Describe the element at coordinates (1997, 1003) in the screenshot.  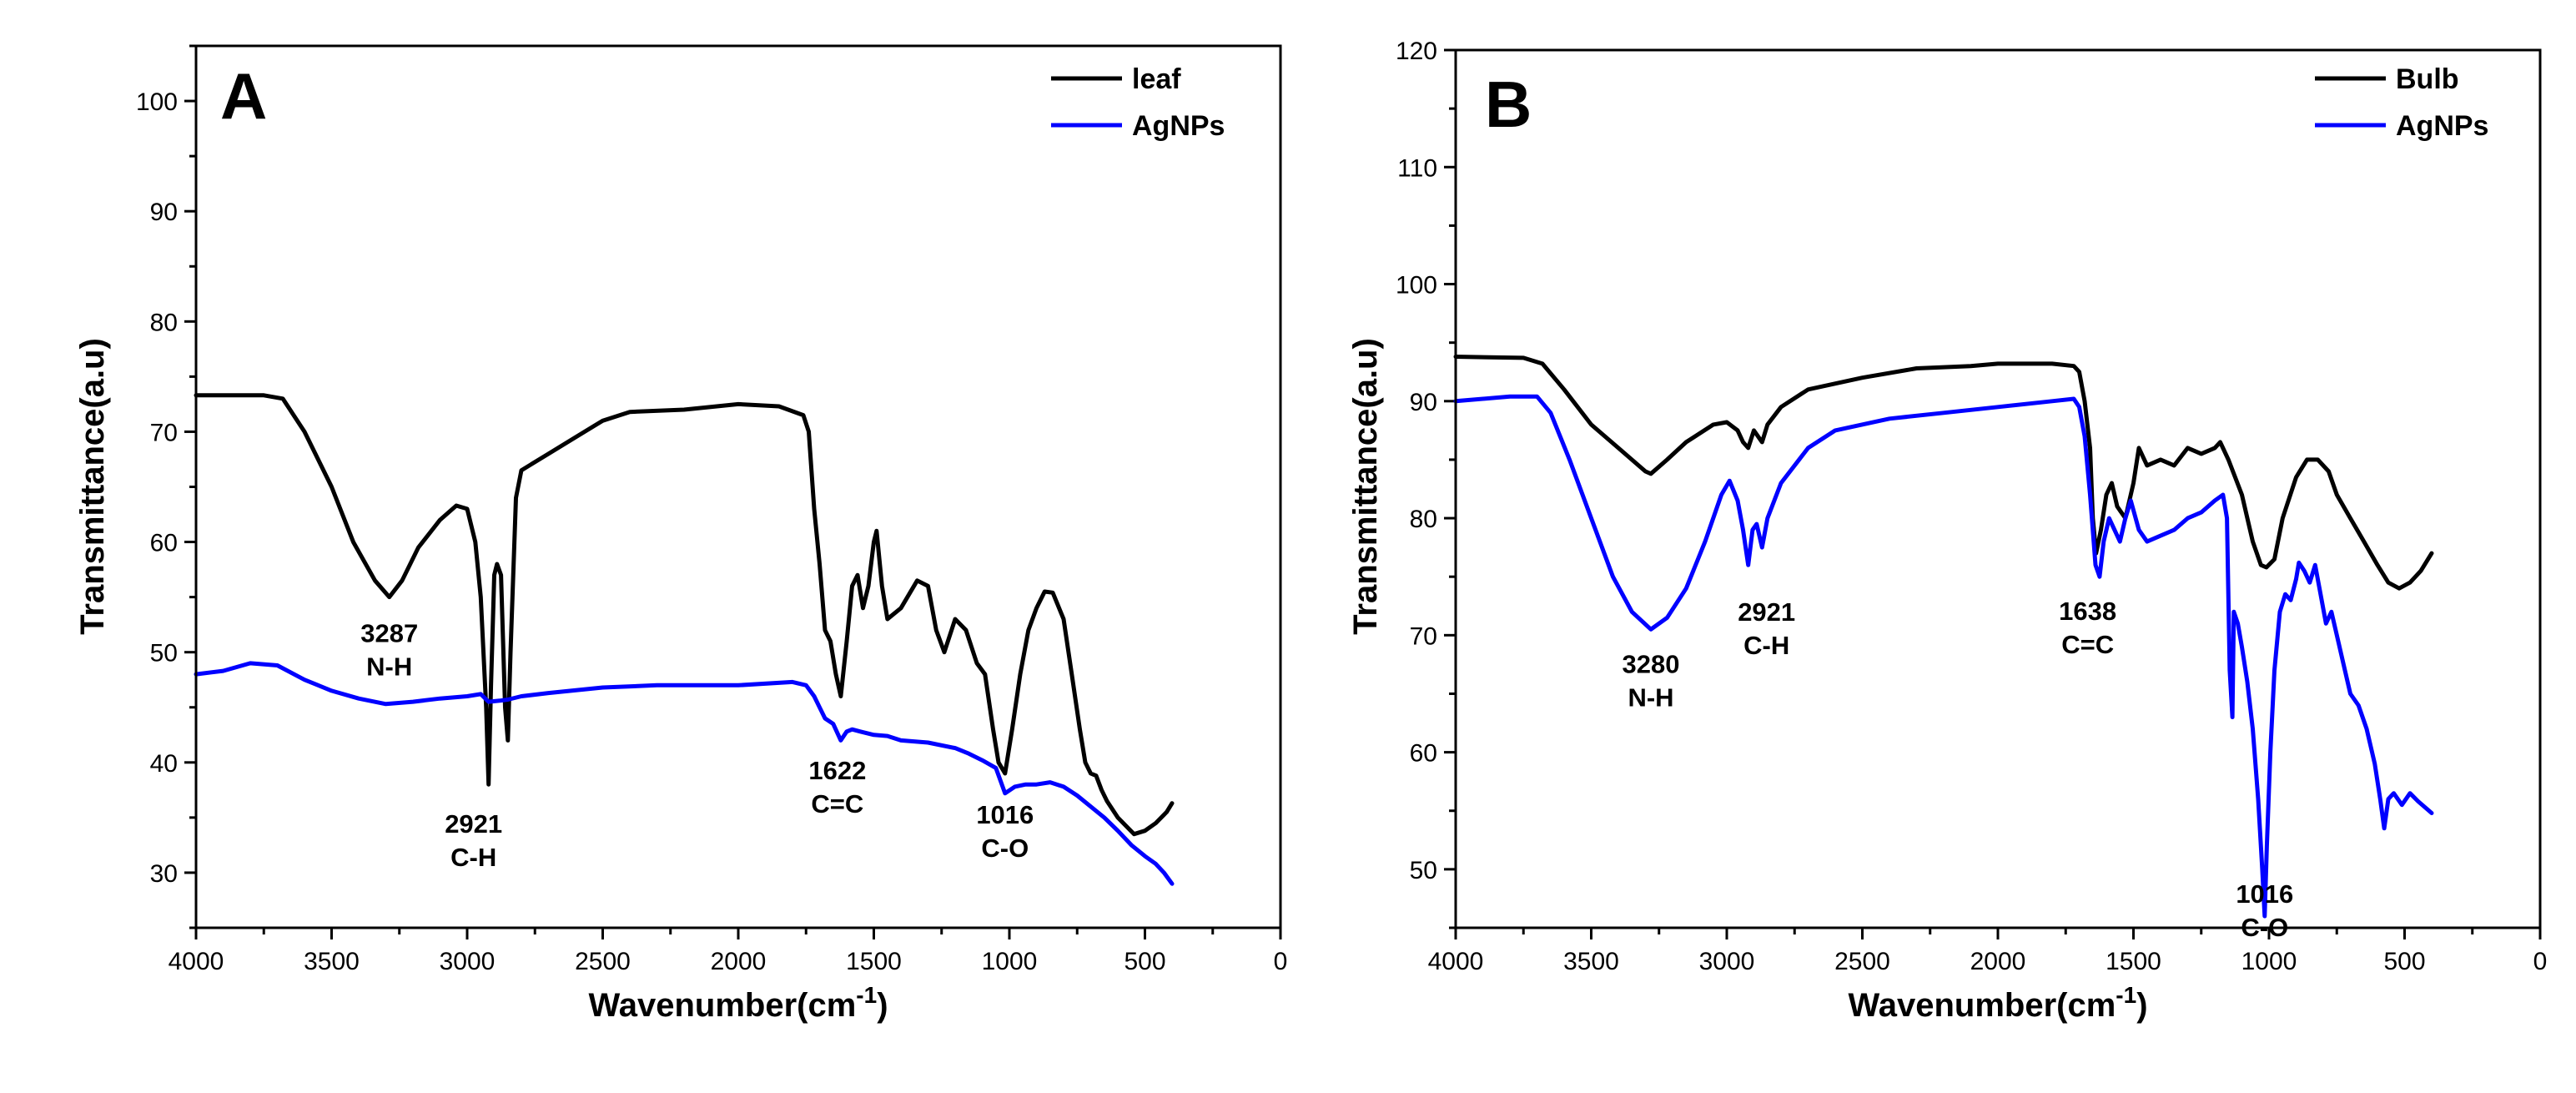
I see `panel-b-x-axis-title: Wavenumber(cm-1)` at that location.